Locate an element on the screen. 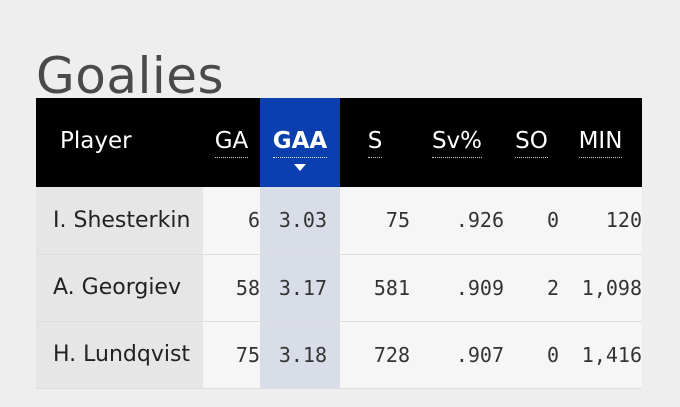 This screenshot has width=680, height=407. column-header-label: MIN is located at coordinates (600, 143).